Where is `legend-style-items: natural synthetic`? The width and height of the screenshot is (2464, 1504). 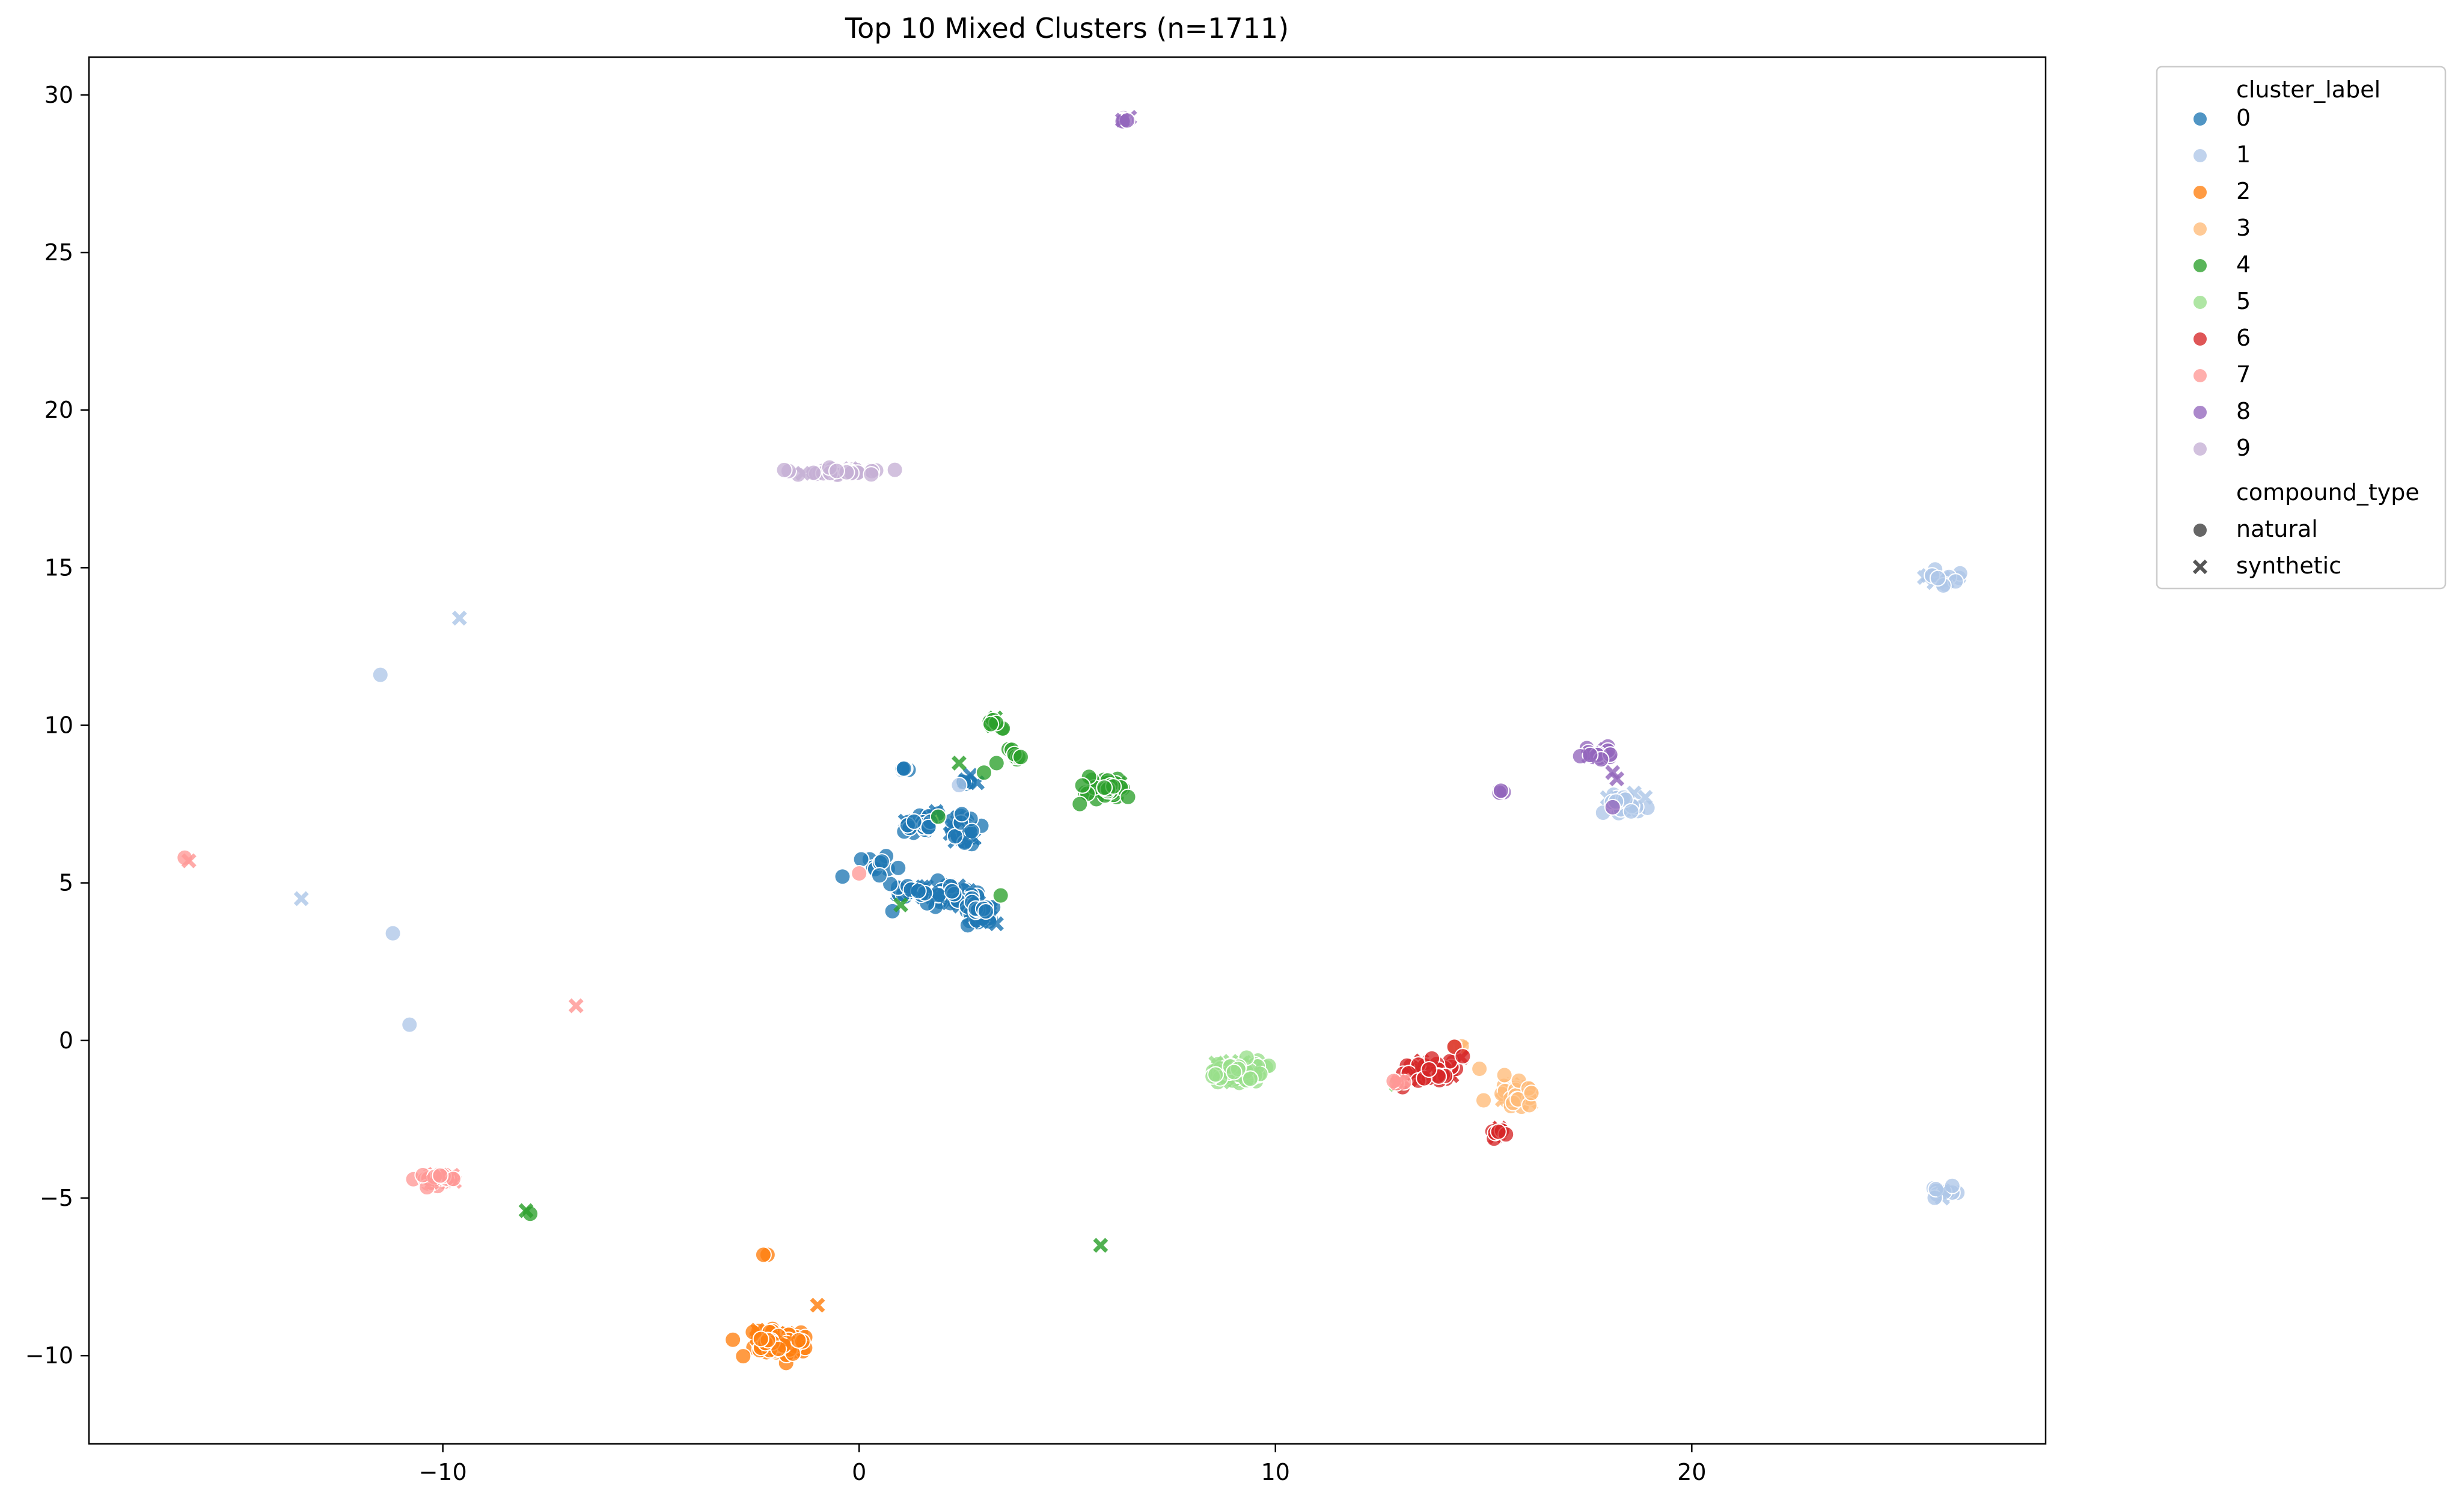
legend-style-items: natural synthetic is located at coordinates (2266, 547).